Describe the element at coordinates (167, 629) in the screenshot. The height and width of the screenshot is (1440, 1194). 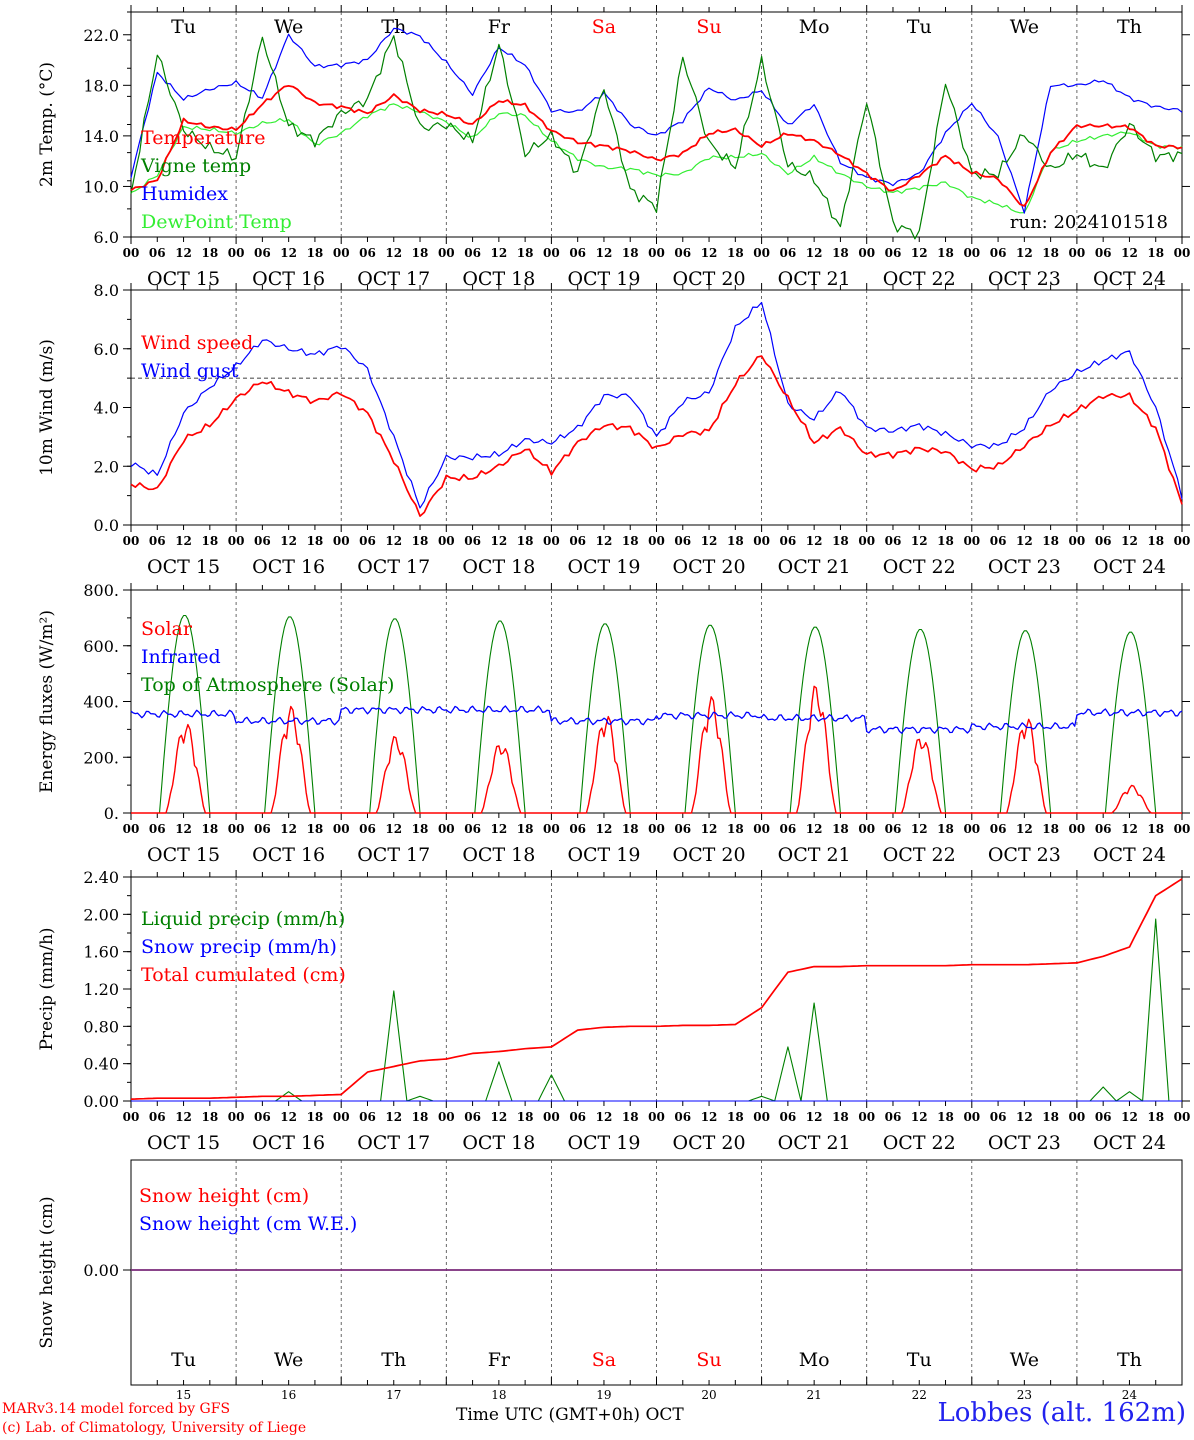
I see `legend-entry: Solar` at that location.